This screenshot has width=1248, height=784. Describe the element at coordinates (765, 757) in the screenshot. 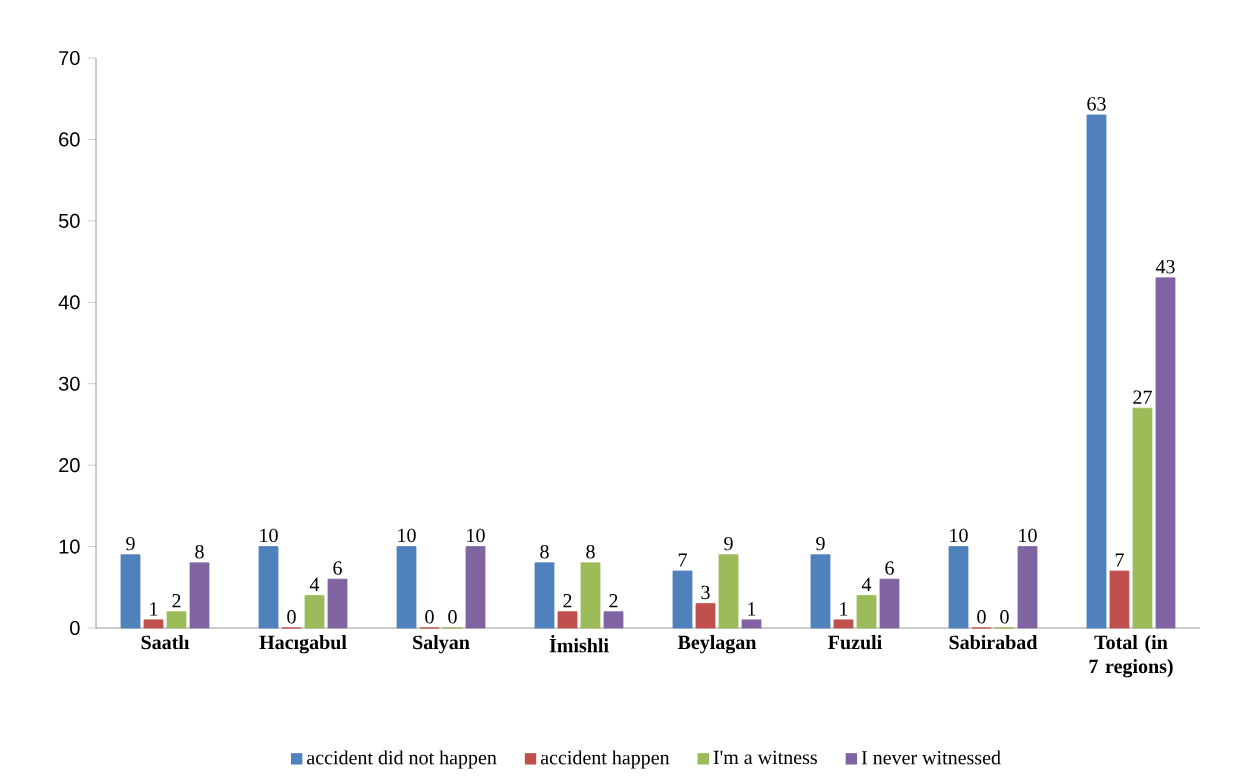

I see `legend-label: I'm a witness` at that location.